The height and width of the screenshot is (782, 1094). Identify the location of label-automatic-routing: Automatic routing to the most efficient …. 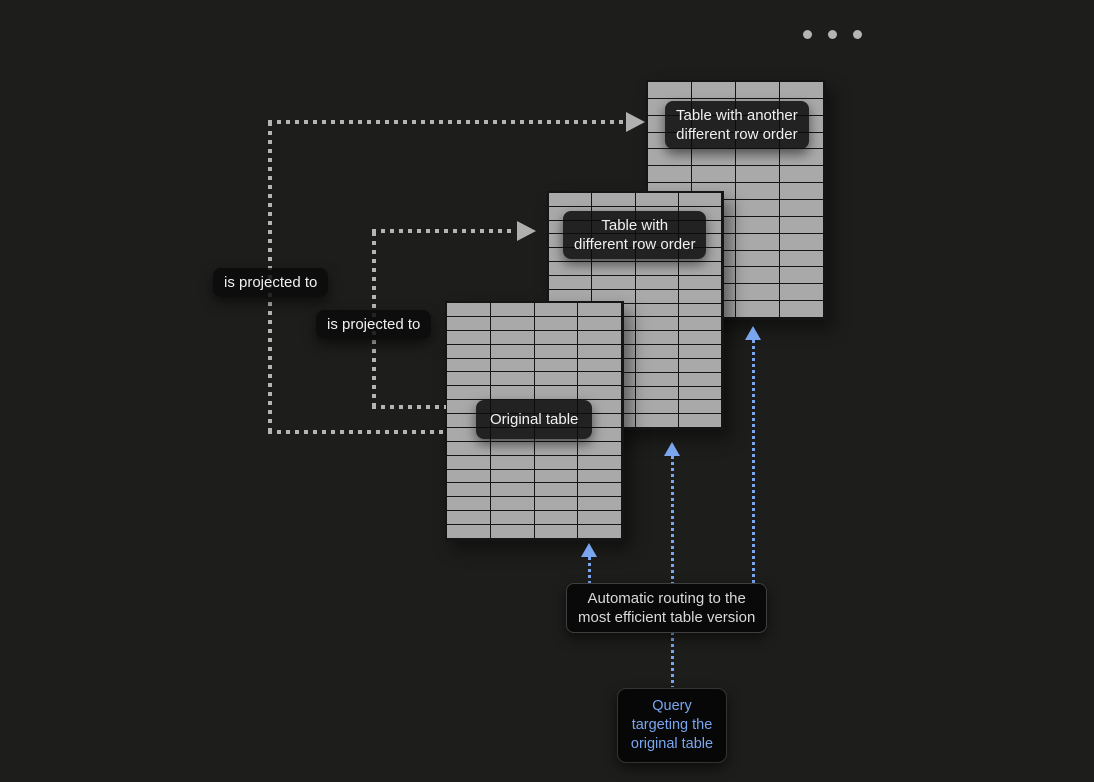
(667, 608).